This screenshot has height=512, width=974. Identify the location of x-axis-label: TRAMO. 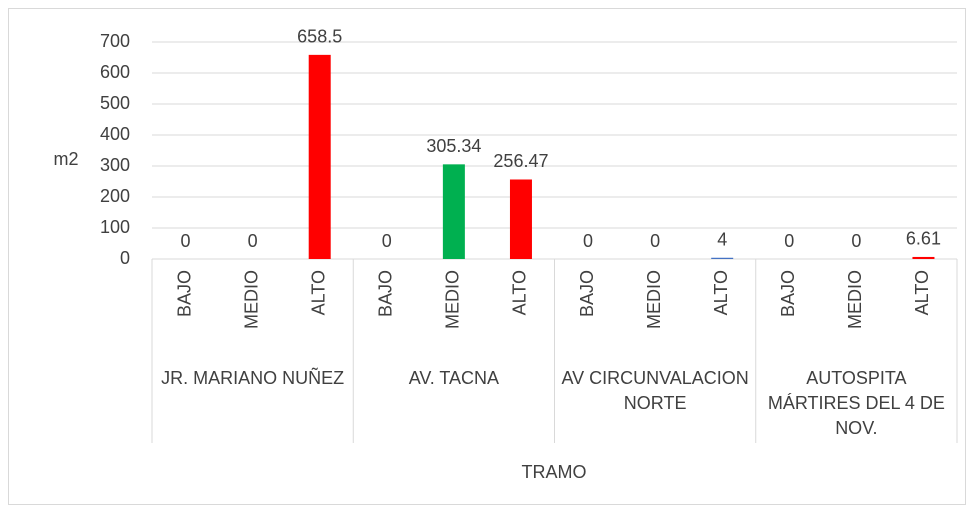
(554, 472).